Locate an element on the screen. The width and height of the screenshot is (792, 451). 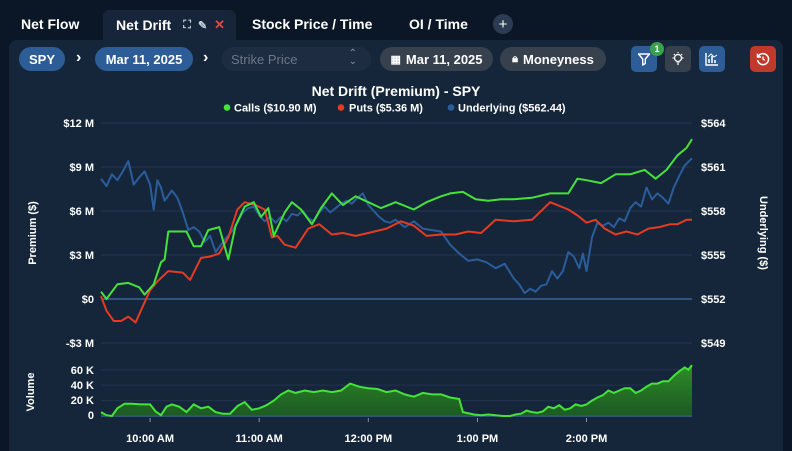
lock-icon: 🔒︎ is located at coordinates (515, 58).